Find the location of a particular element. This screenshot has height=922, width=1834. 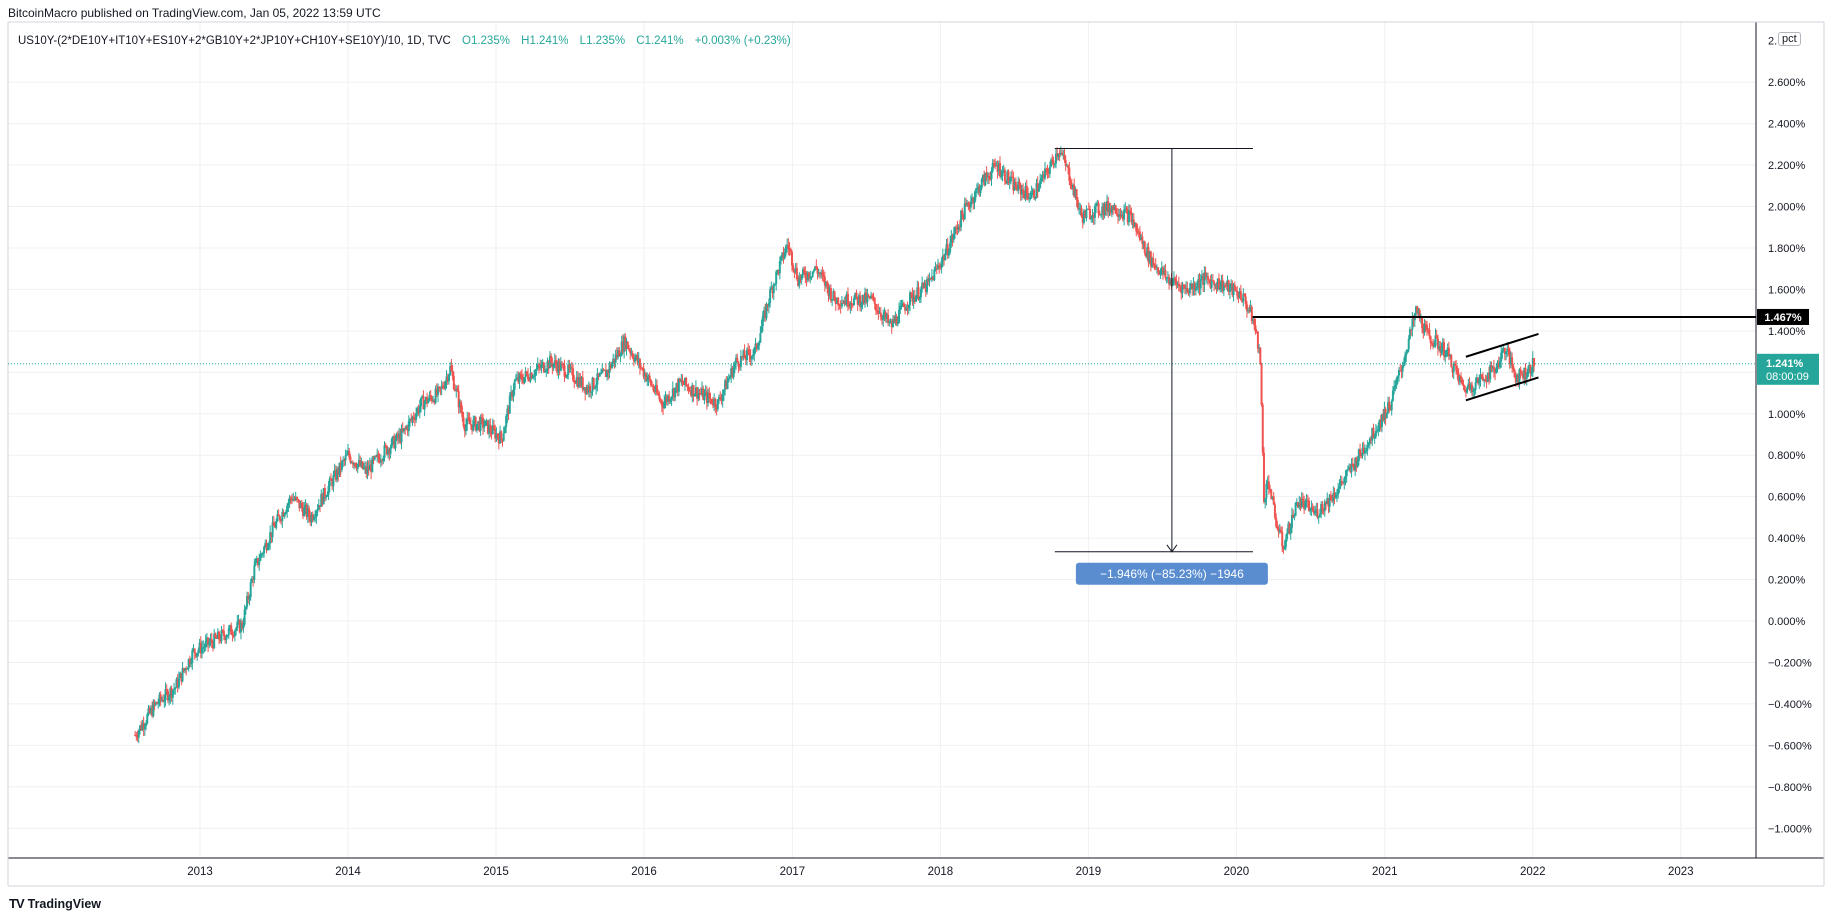

y-tick-label: 0.000% is located at coordinates (1787, 622).